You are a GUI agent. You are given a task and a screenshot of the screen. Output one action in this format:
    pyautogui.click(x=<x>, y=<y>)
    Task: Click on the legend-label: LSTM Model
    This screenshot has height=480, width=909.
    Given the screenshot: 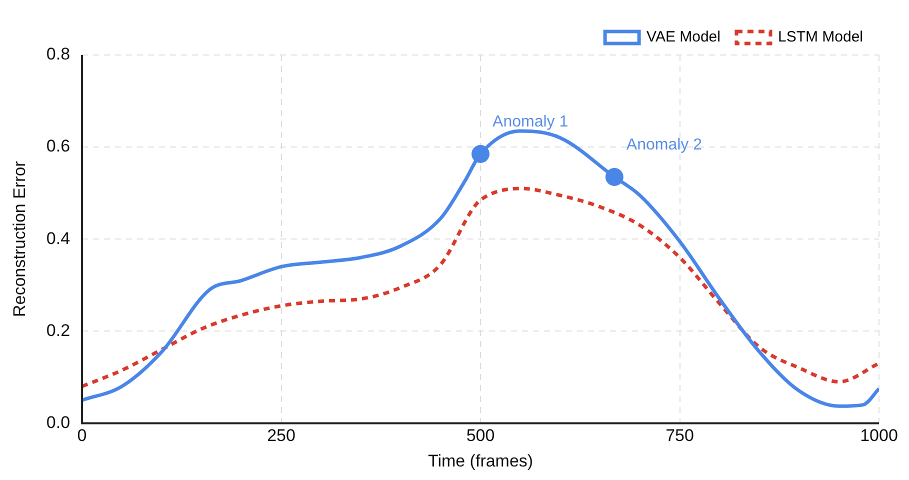 What is the action you would take?
    pyautogui.click(x=821, y=37)
    